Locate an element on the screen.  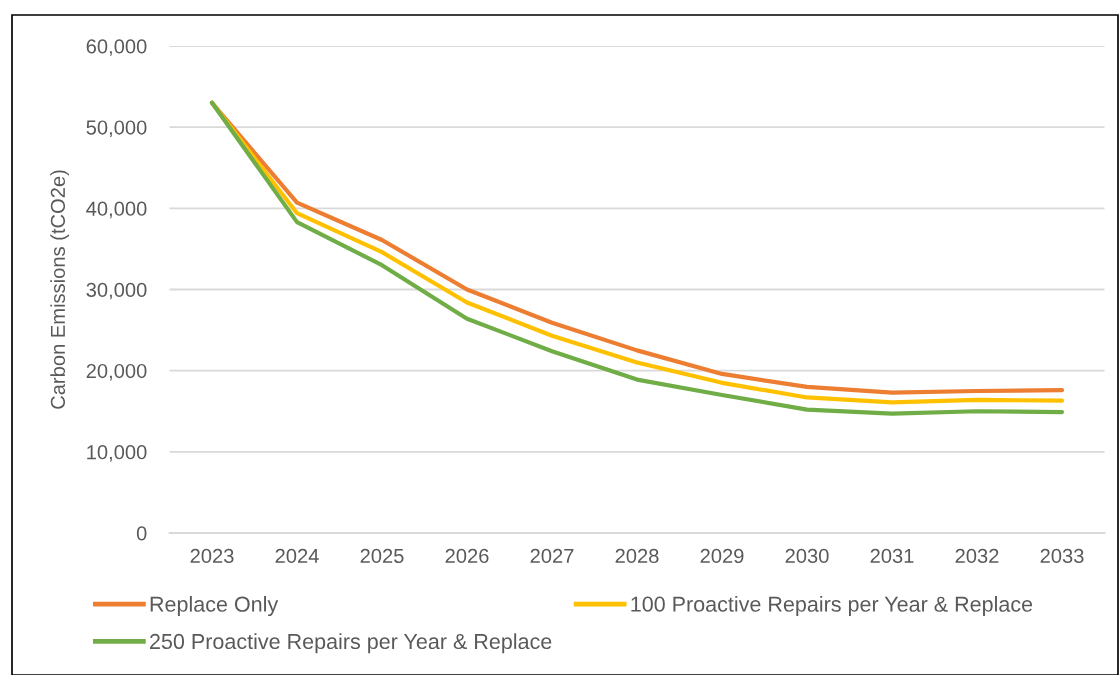
x-tick-label: 2028 is located at coordinates (637, 556).